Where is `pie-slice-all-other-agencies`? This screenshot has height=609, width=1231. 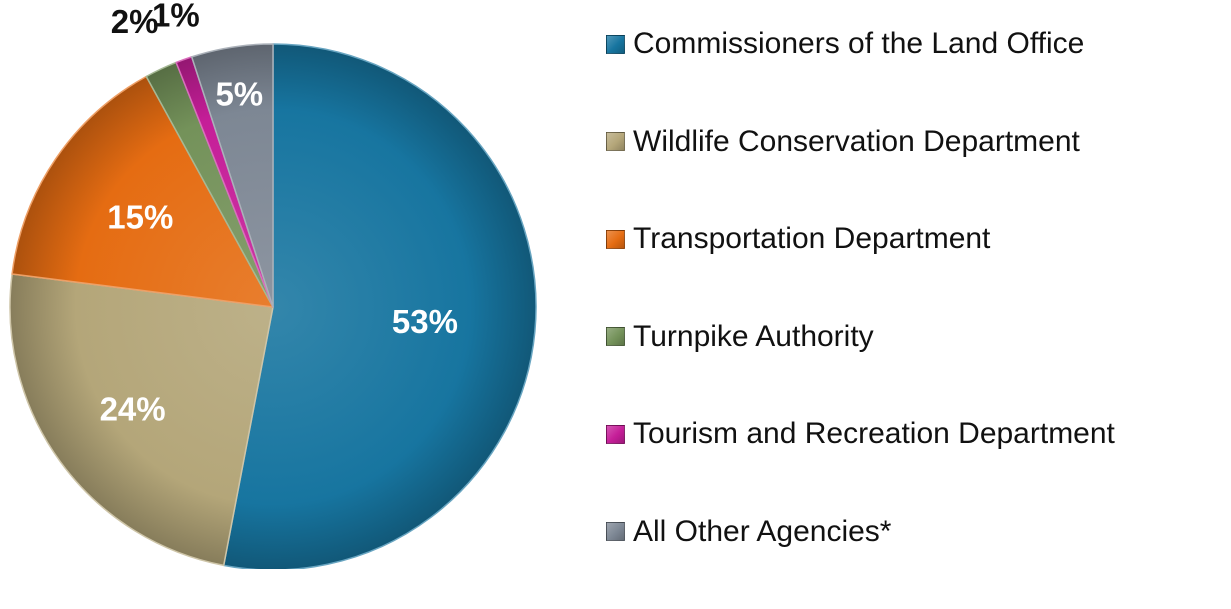 pie-slice-all-other-agencies is located at coordinates (232, 175).